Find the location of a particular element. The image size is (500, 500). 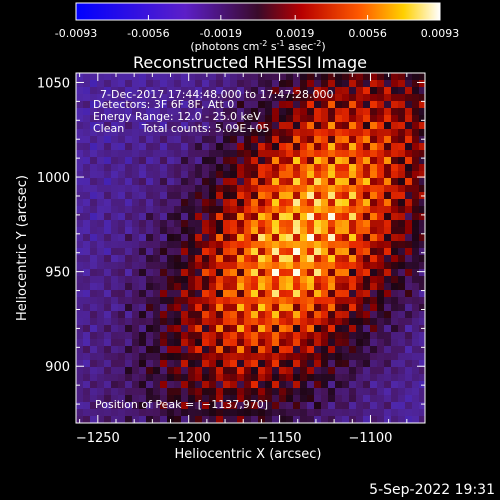

annotation-time-range: 7-Dec-2017 17:44:48.000 to 17:47:28.000 is located at coordinates (217, 94).